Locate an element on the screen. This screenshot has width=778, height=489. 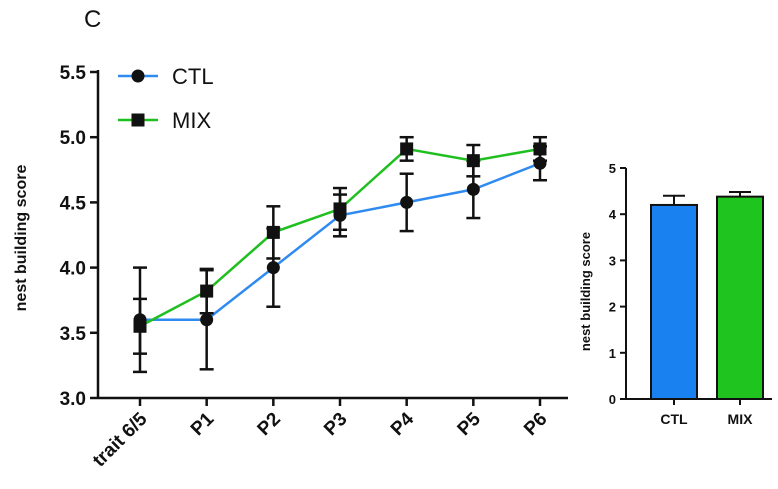
legend-label-mix: MIX is located at coordinates (191, 120).